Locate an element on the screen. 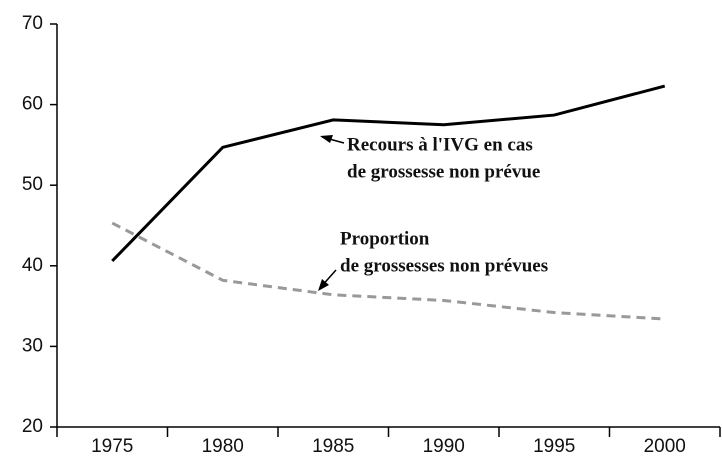 The image size is (722, 459). annotation: de grossesses non prévues is located at coordinates (444, 265).